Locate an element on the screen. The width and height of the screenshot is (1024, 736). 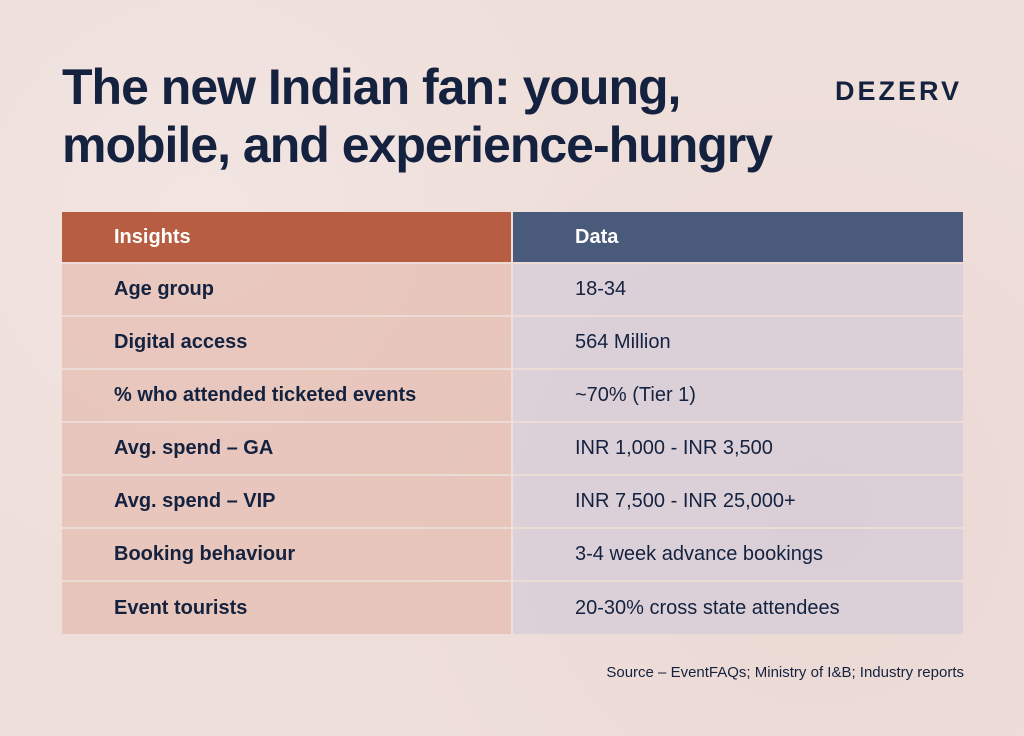
data-cell: 18-34 is located at coordinates (737, 289).